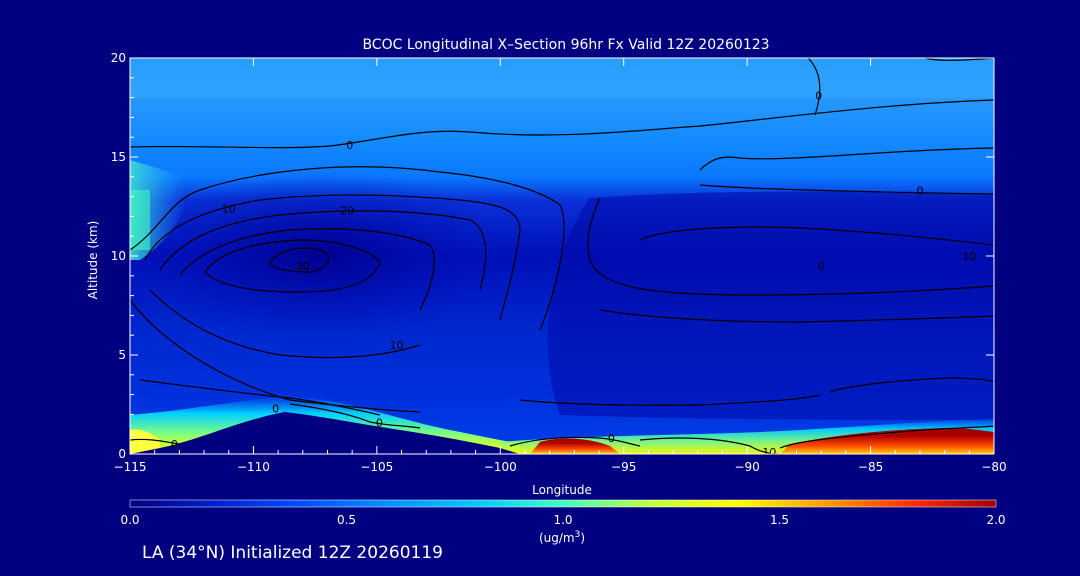 The image size is (1080, 576). What do you see at coordinates (118, 256) in the screenshot?
I see `y-tick-label: 10` at bounding box center [118, 256].